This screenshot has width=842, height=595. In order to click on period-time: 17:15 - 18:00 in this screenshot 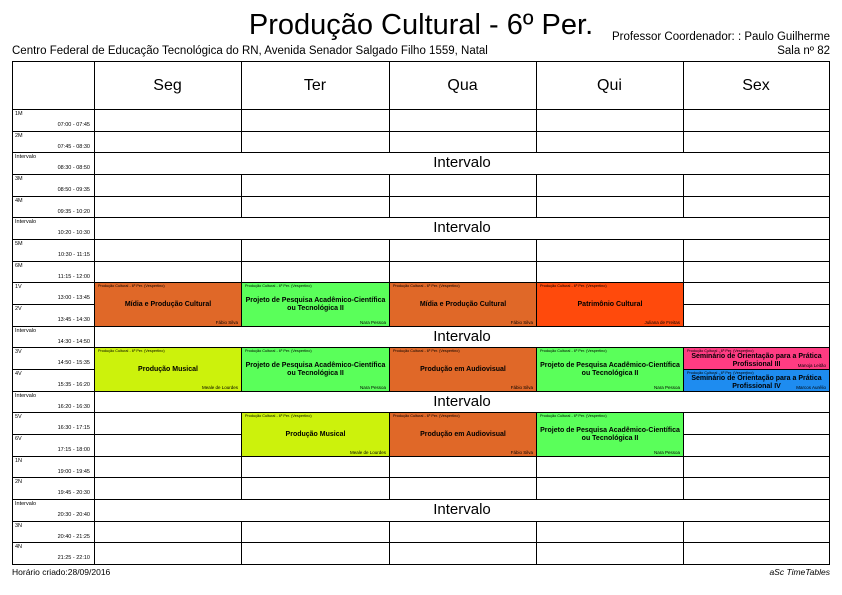, I will do `click(73, 450)`.